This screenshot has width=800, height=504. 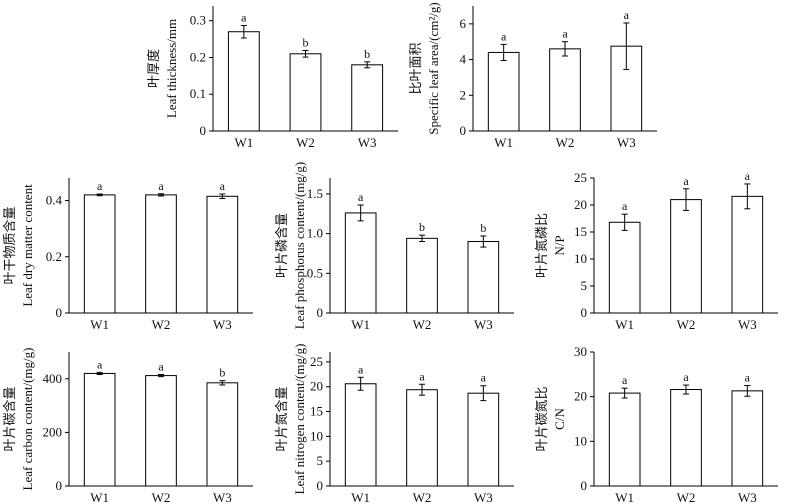 What do you see at coordinates (503, 142) in the screenshot?
I see `panel2-x-tick-label: W1` at bounding box center [503, 142].